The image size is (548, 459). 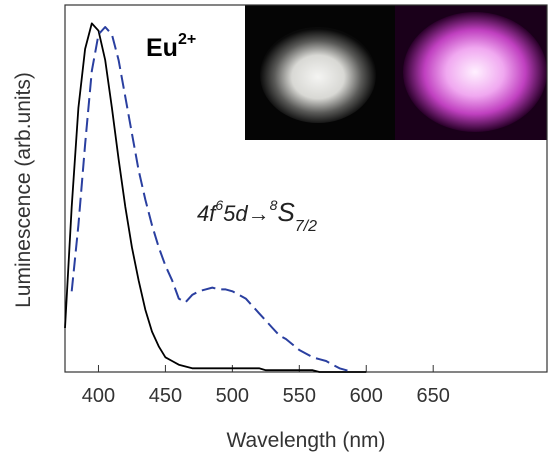 What do you see at coordinates (98, 396) in the screenshot?
I see `x-tick-label: 400` at bounding box center [98, 396].